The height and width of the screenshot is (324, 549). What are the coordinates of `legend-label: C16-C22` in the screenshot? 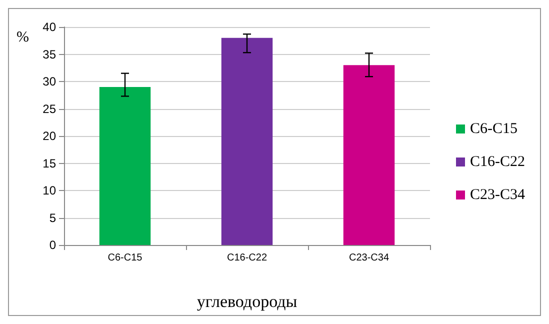 It's located at (498, 162).